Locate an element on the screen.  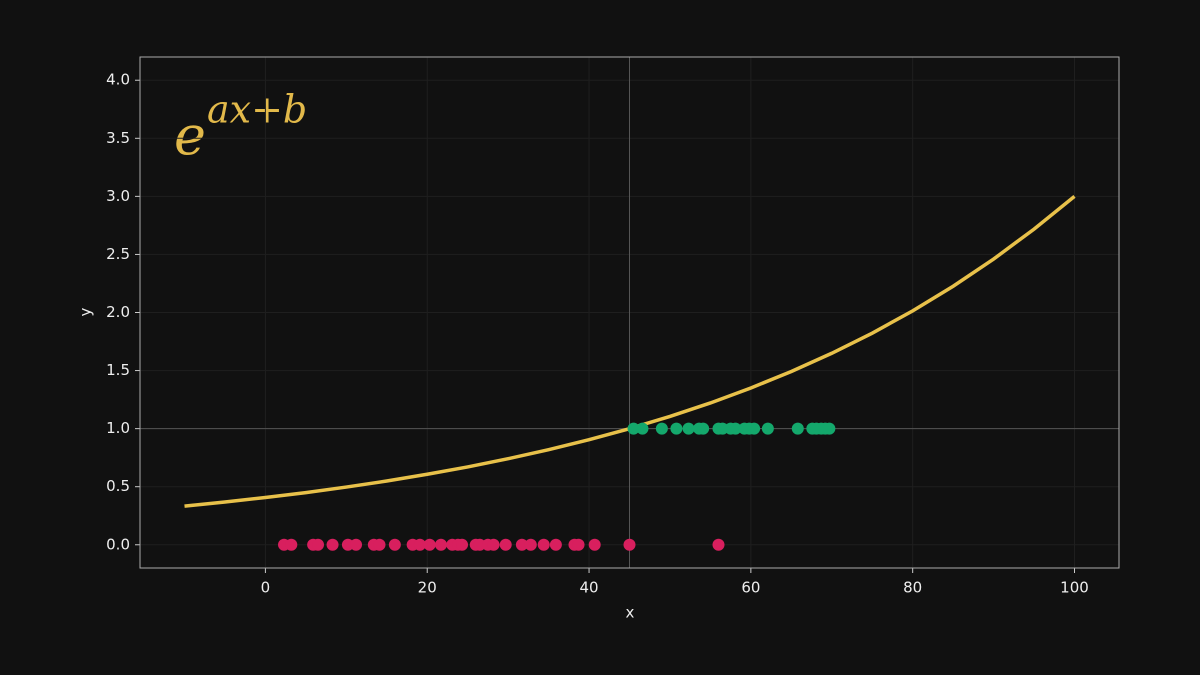
y-tick-label: 0.5 is located at coordinates (118, 486).